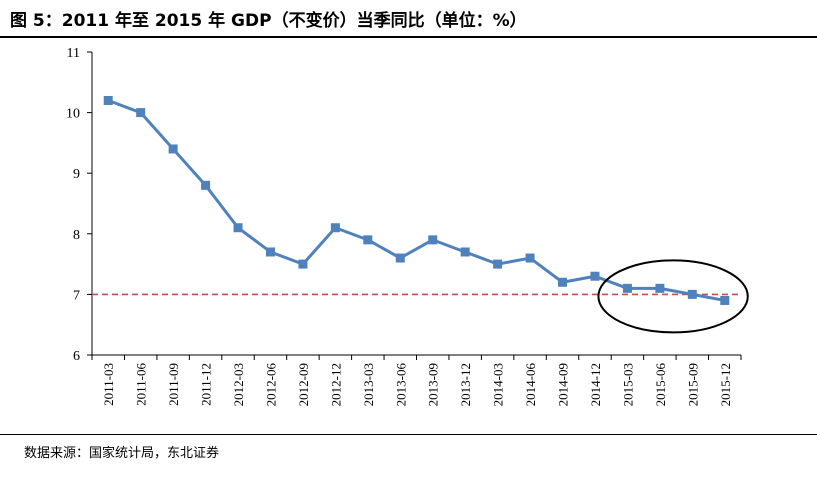 Image resolution: width=817 pixels, height=489 pixels. Describe the element at coordinates (76, 235) in the screenshot. I see `y-tick-label: 8` at that location.